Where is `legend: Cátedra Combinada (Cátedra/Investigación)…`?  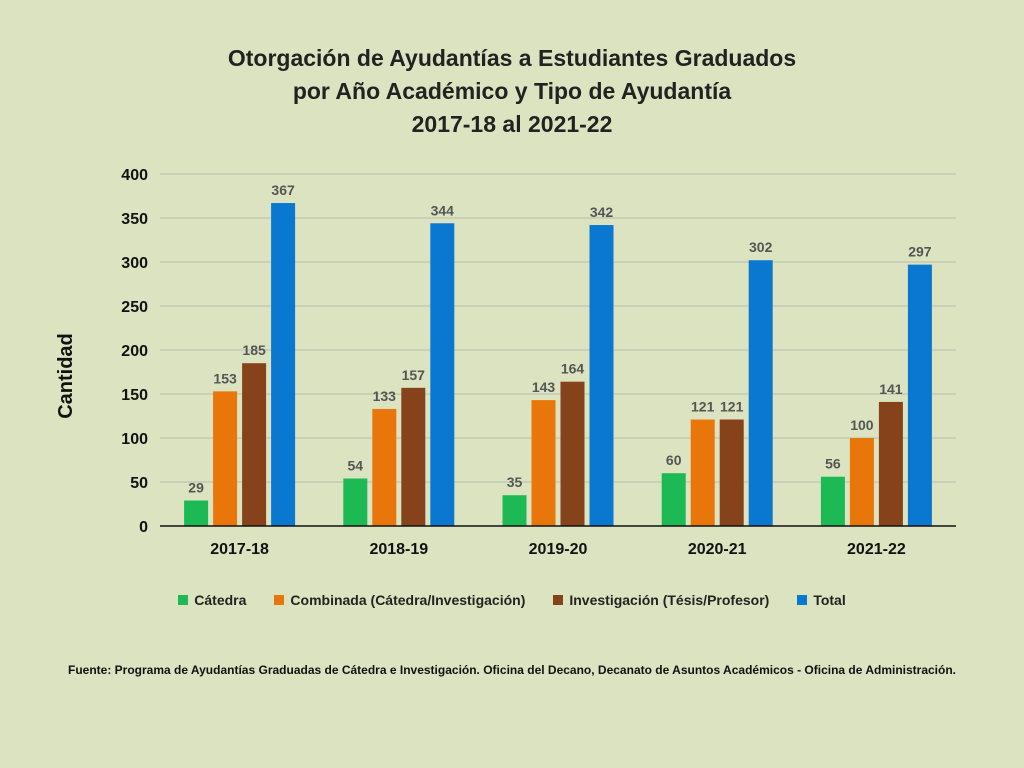 legend: Cátedra Combinada (Cátedra/Investigación)… is located at coordinates (512, 600).